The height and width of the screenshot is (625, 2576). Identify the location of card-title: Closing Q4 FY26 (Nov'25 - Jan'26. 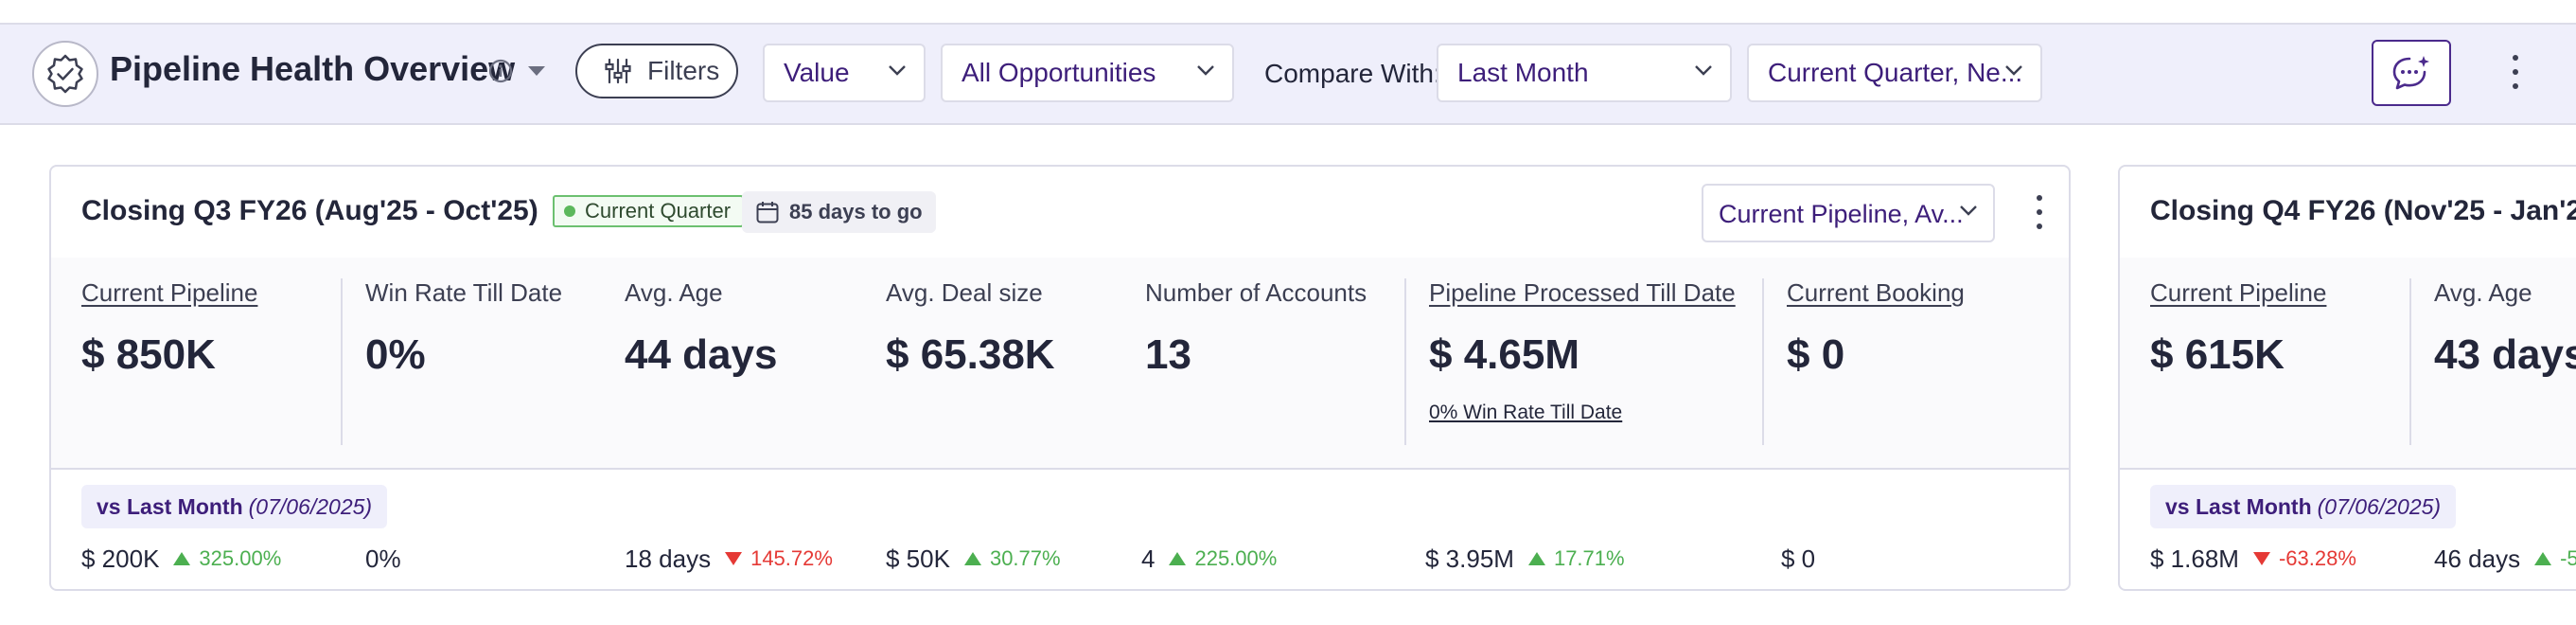
(2363, 211).